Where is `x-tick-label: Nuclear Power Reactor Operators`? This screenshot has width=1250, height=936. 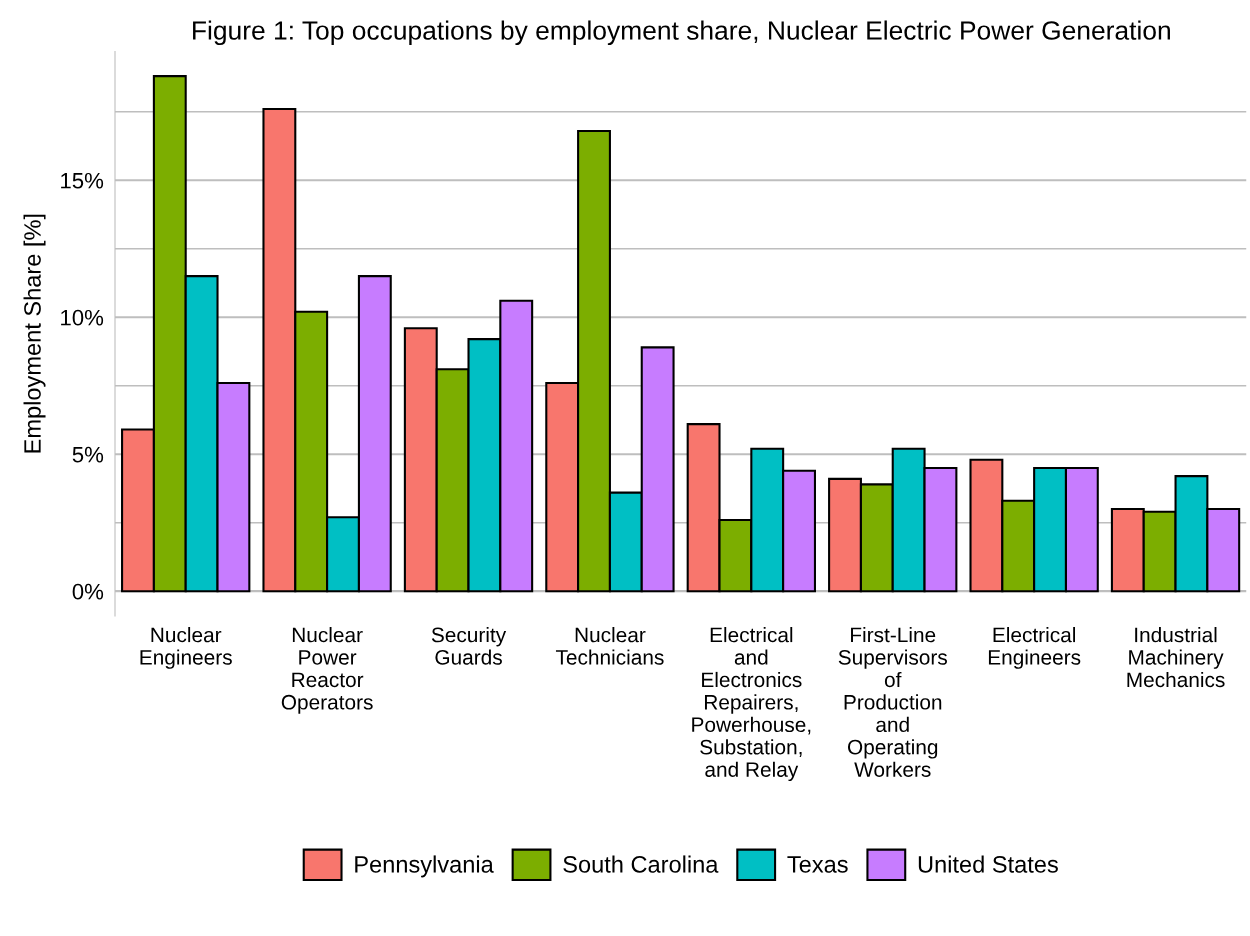
x-tick-label: Nuclear Power Reactor Operators is located at coordinates (327, 670).